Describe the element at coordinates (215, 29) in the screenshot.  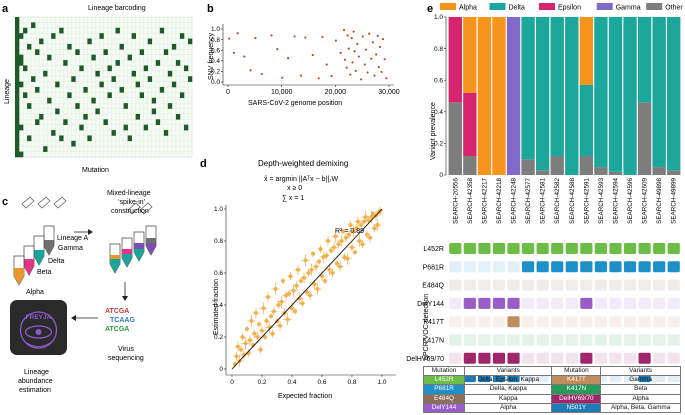
I see `y-tick-label: 1.0` at that location.